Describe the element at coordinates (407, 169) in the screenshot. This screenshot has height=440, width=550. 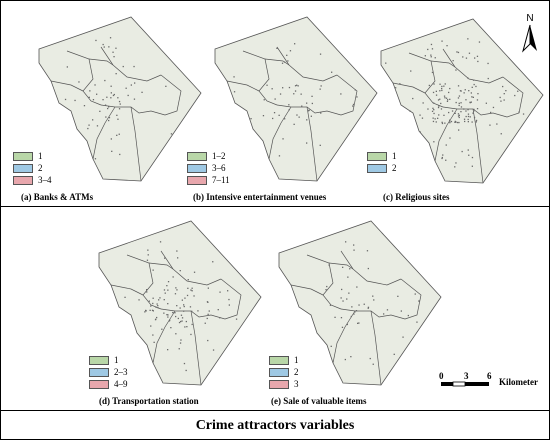
I see `legend: 1 2` at that location.